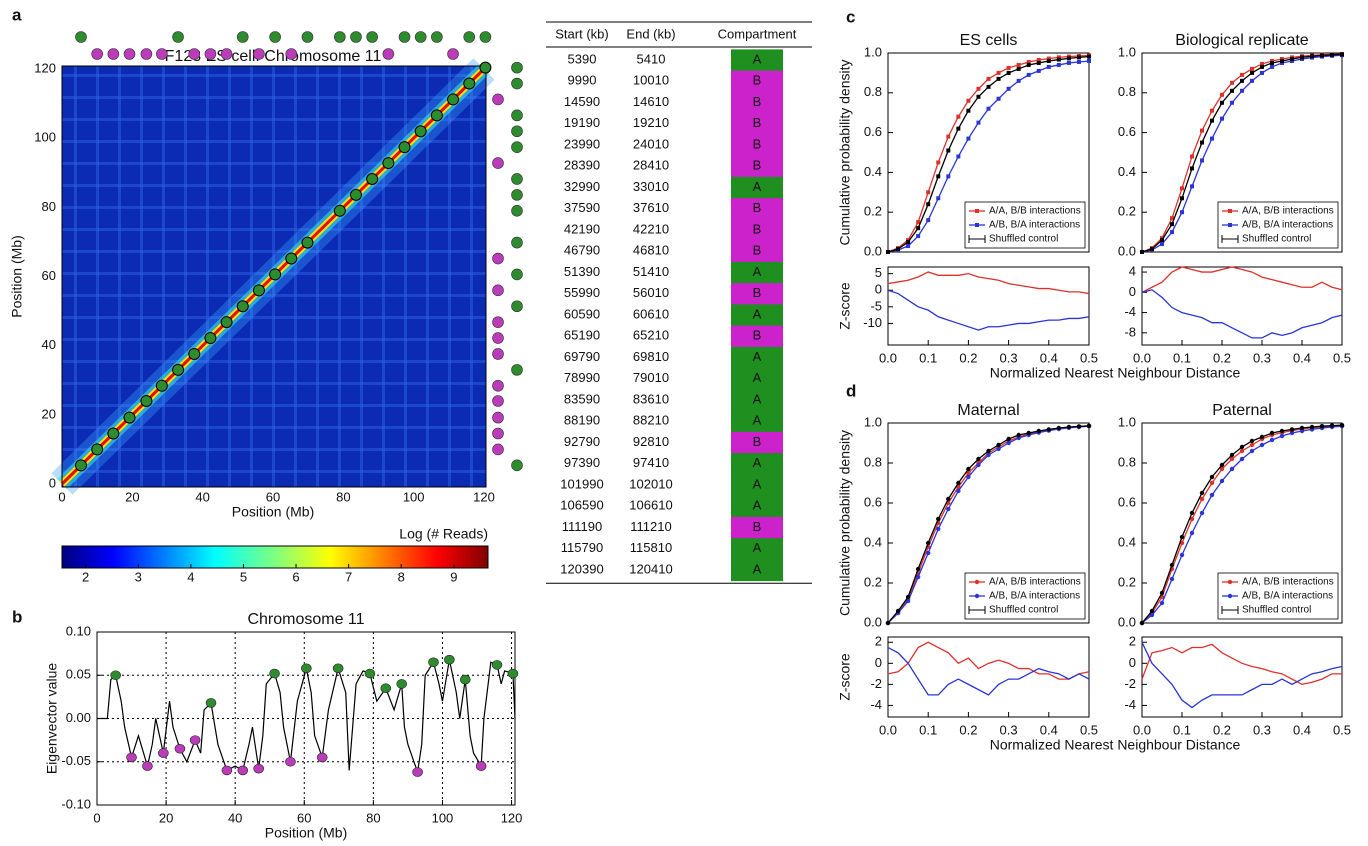  What do you see at coordinates (873, 91) in the screenshot?
I see `y-tick-label: 0.8` at bounding box center [873, 91].